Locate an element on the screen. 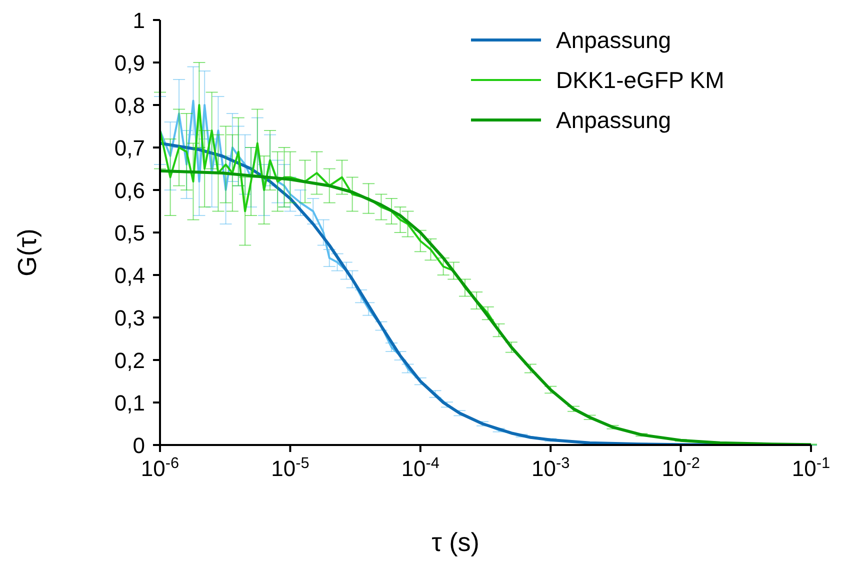  x-axis-title: τ (s) is located at coordinates (456, 542).